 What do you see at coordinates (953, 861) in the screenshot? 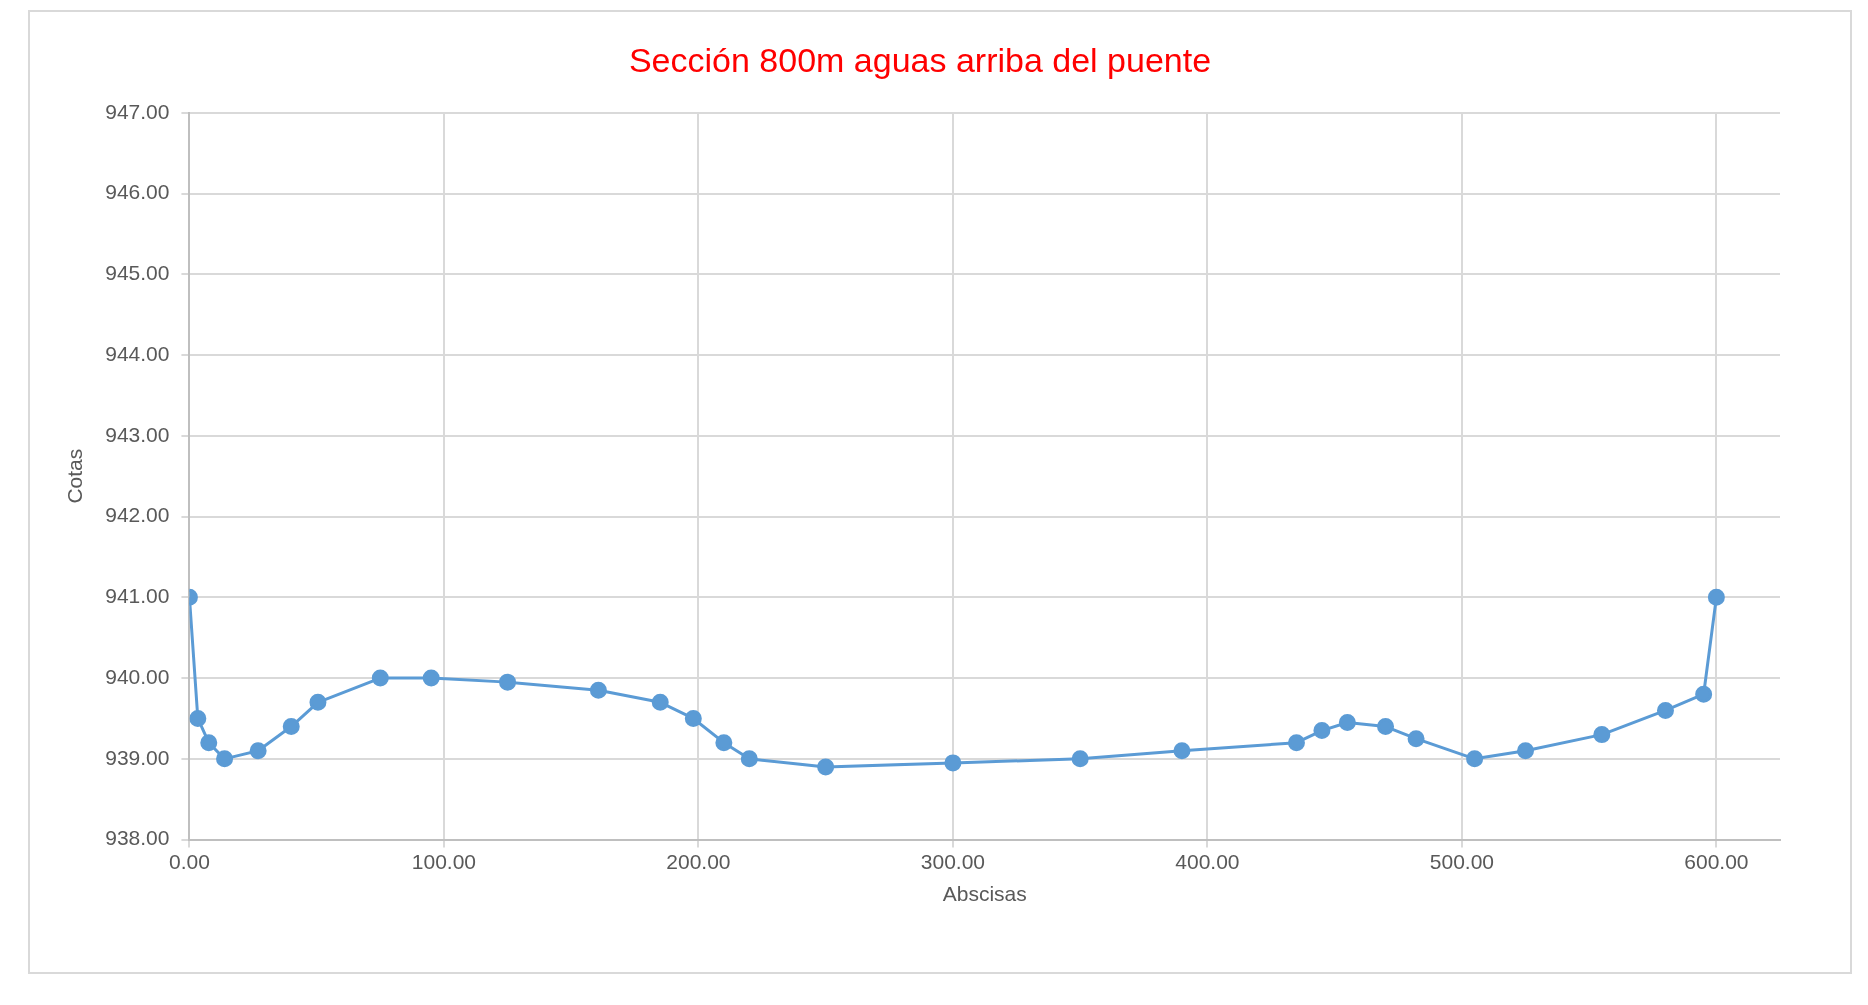
I see `x-tick-label: 300.00` at bounding box center [953, 861].